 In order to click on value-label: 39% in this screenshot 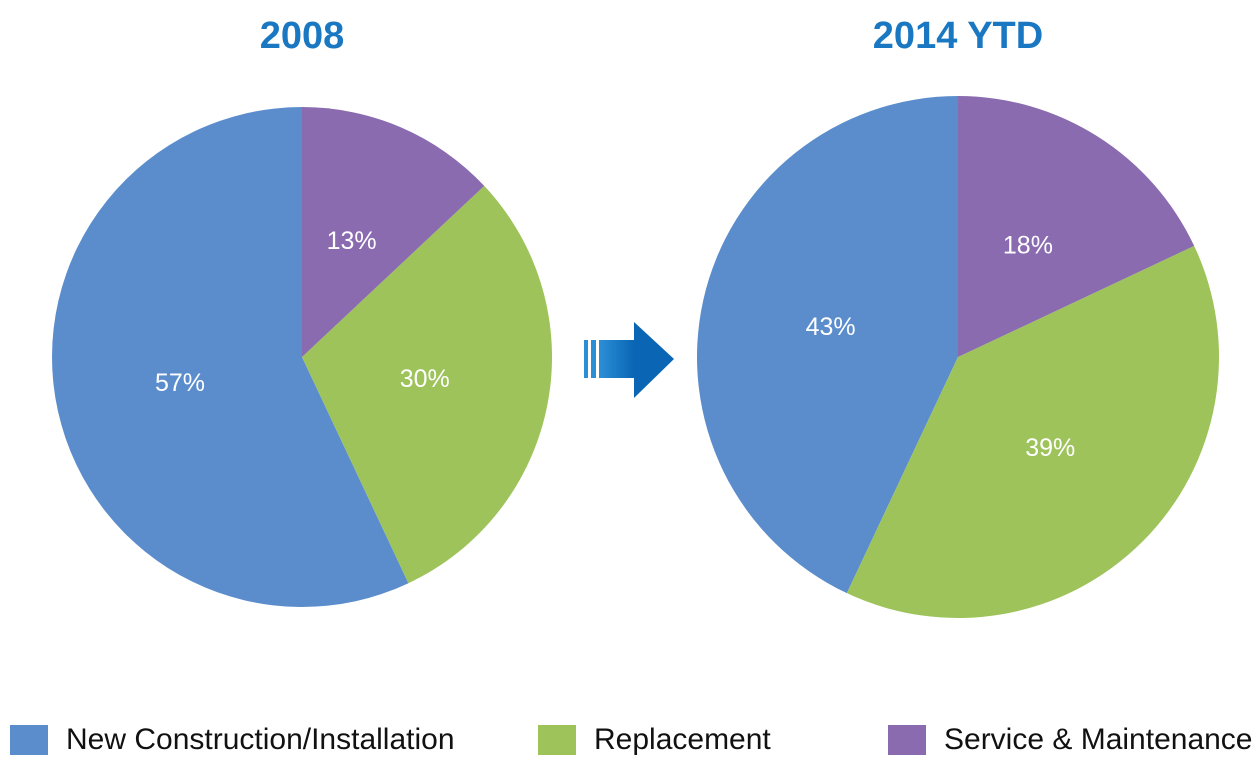, I will do `click(1050, 448)`.